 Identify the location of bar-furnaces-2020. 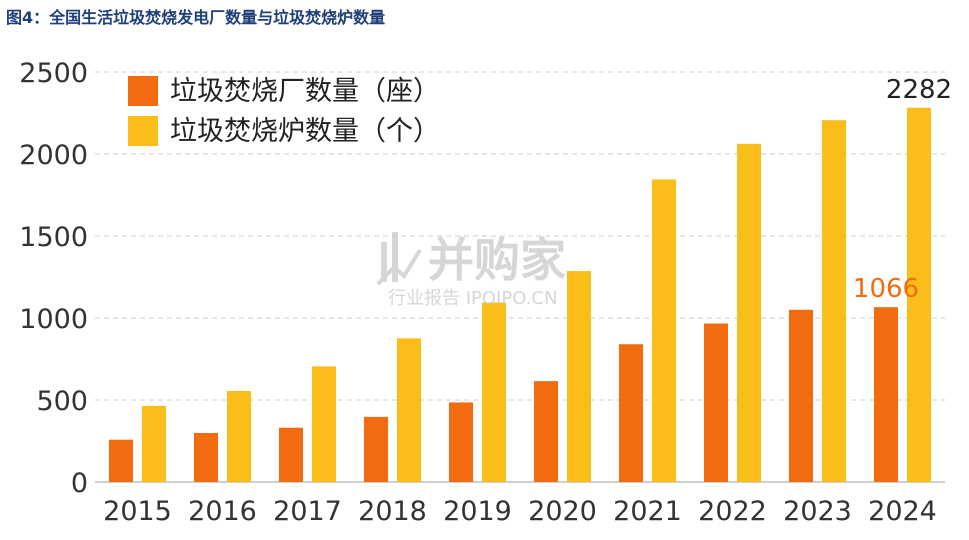
(579, 376).